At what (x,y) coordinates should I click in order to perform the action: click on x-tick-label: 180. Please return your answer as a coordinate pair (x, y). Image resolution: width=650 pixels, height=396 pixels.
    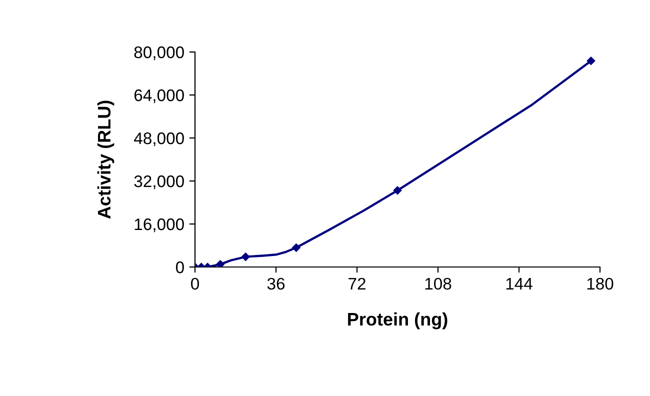
    Looking at the image, I should click on (600, 284).